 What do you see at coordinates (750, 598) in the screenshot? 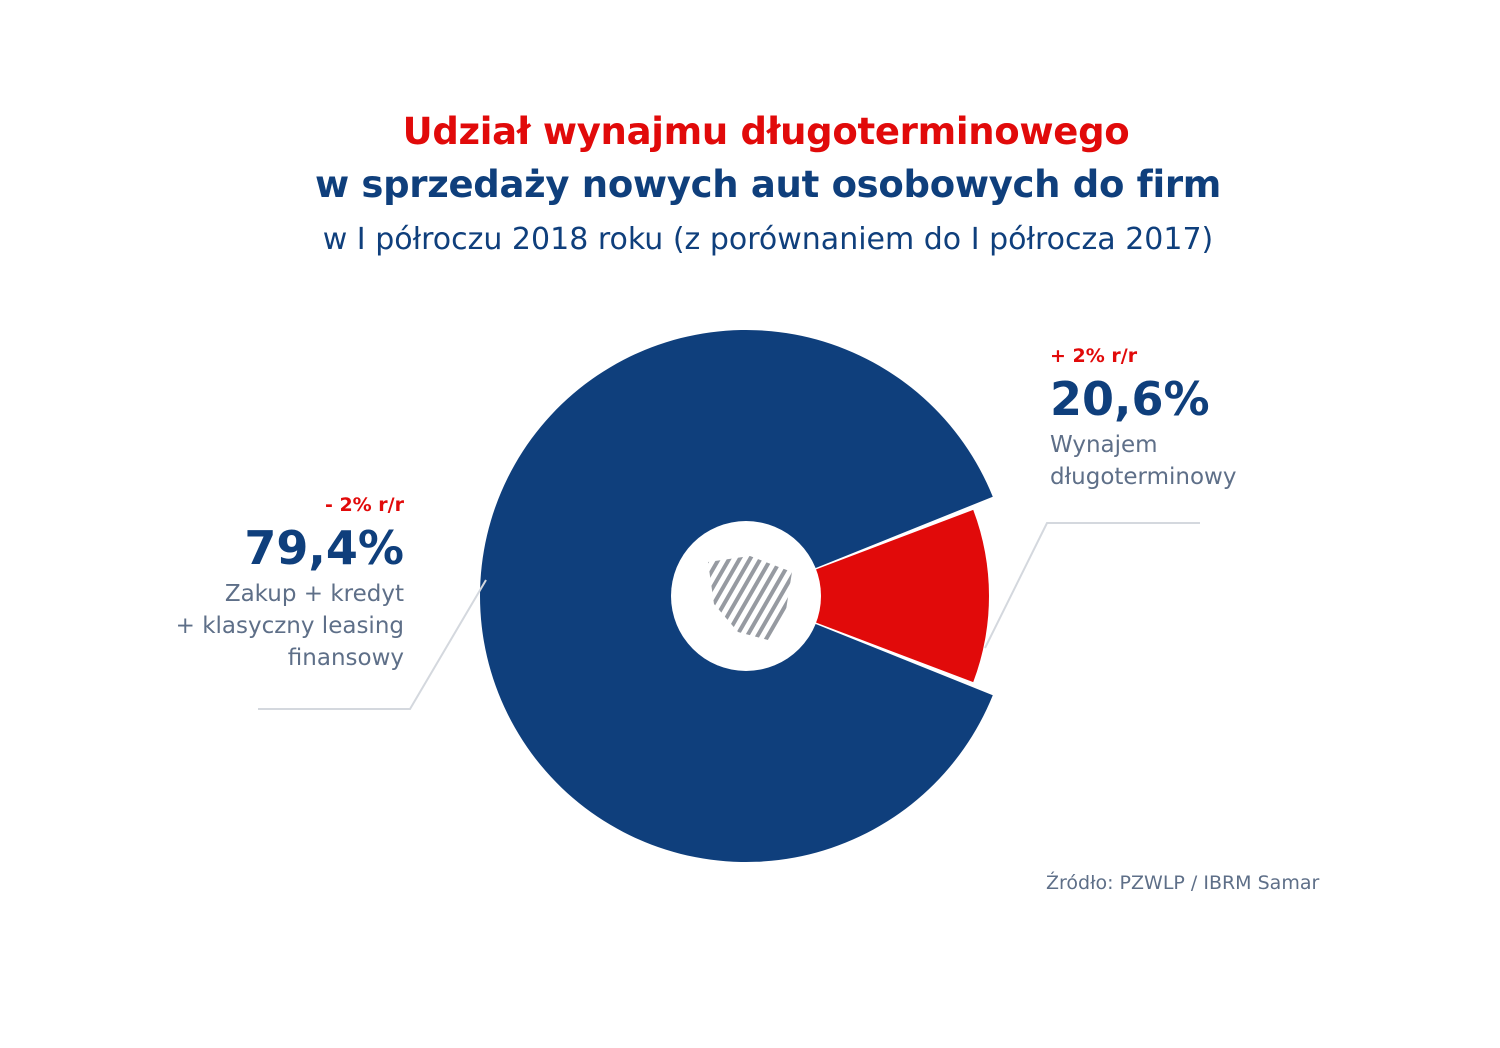
I see `emblem-icon` at bounding box center [750, 598].